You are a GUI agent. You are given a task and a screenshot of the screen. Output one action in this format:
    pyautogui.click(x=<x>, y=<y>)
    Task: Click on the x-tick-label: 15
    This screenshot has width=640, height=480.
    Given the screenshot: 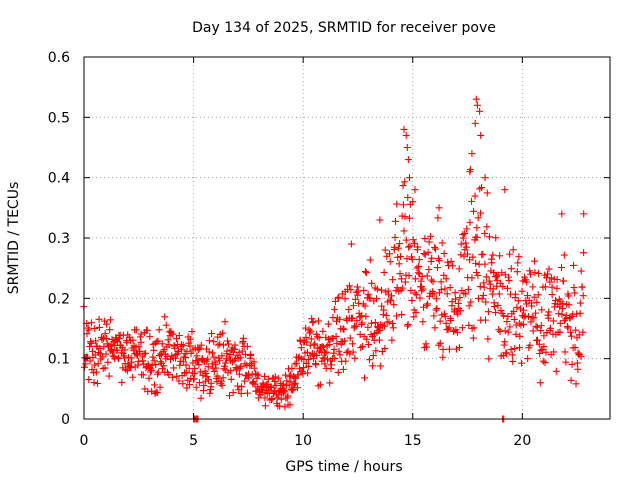 What is the action you would take?
    pyautogui.click(x=413, y=441)
    